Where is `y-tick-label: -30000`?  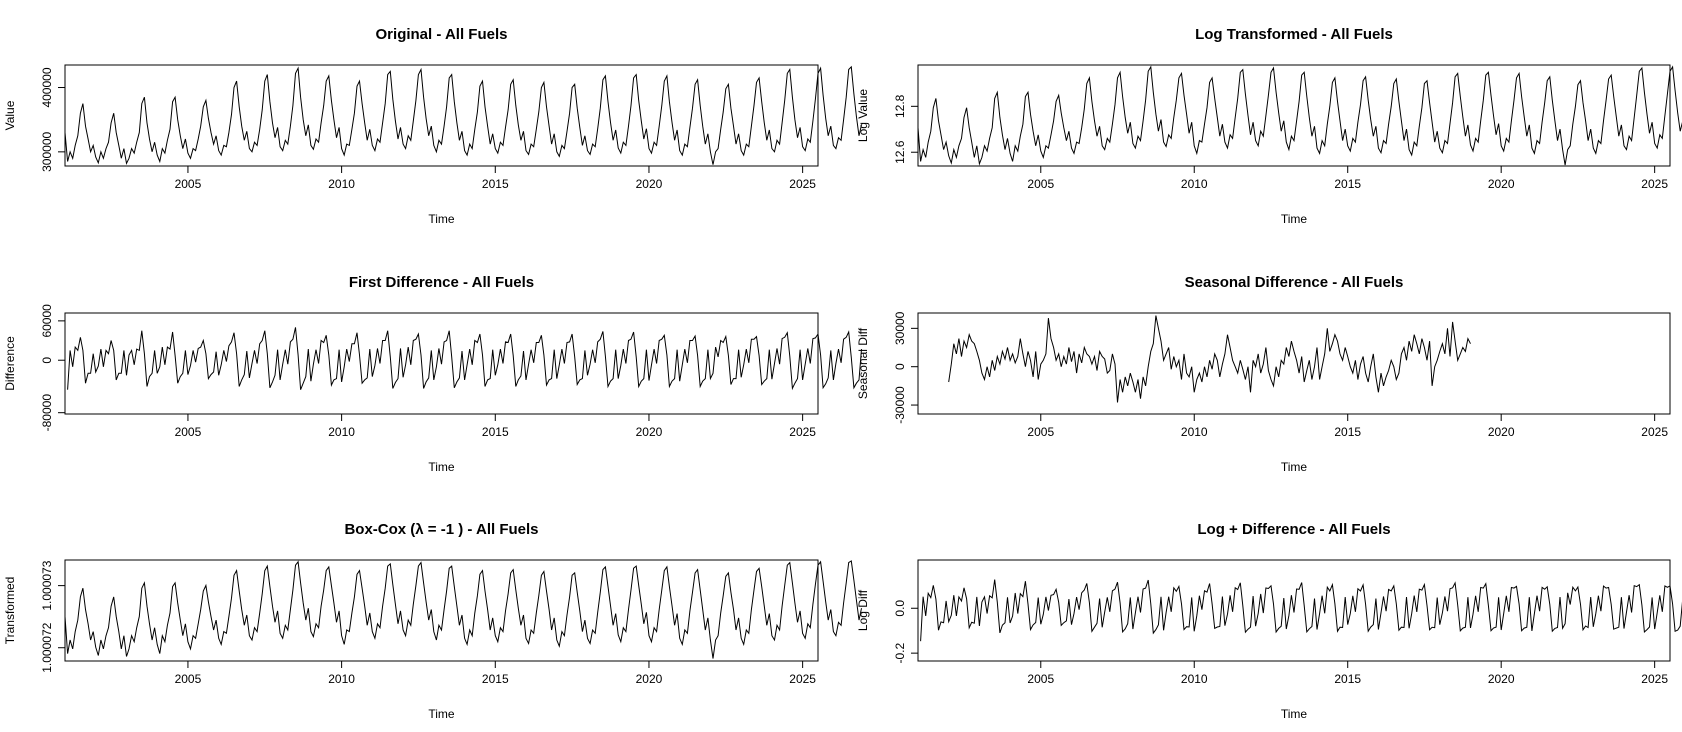 y-tick-label: -30000 is located at coordinates (900, 405).